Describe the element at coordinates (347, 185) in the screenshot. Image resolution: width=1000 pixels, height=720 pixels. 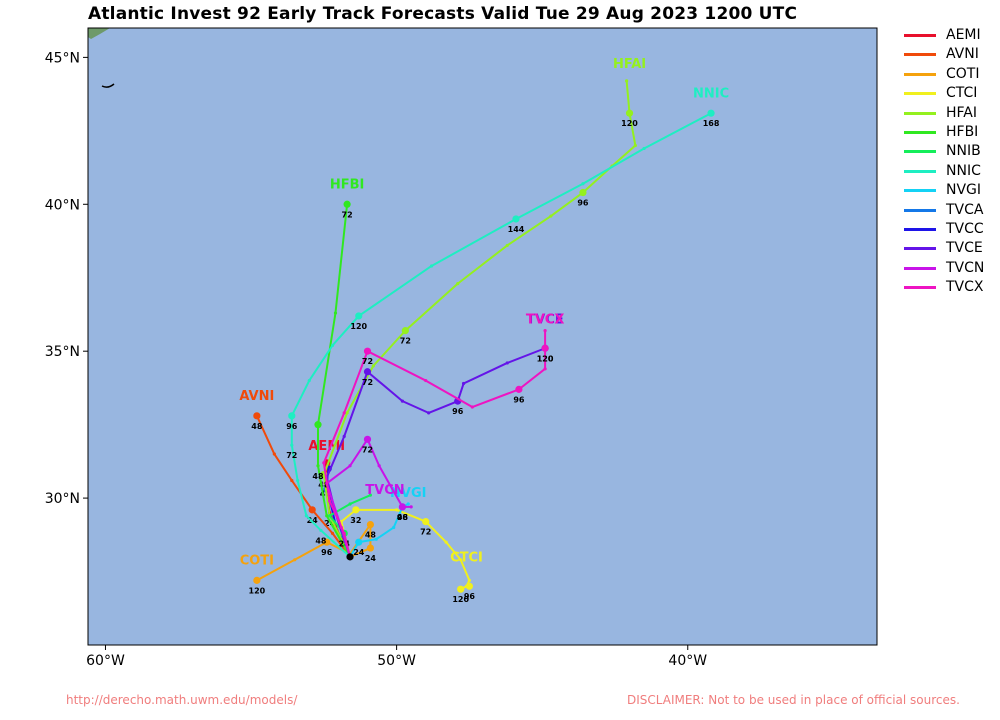
I see `model-name-label: HFBI` at that location.